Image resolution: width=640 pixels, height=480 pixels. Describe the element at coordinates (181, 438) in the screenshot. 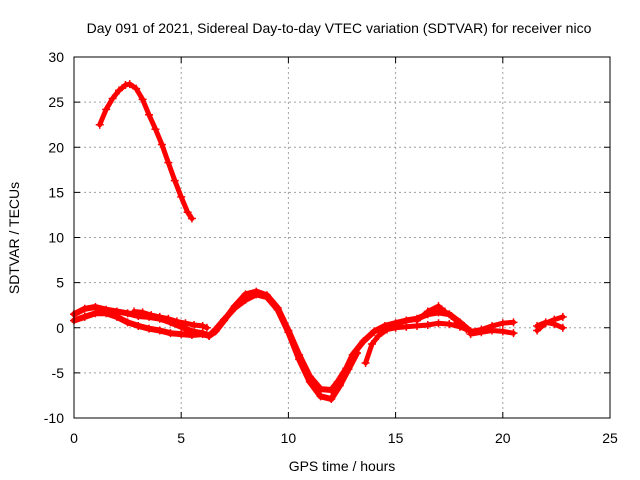

I see `x-tick-label: 5` at that location.